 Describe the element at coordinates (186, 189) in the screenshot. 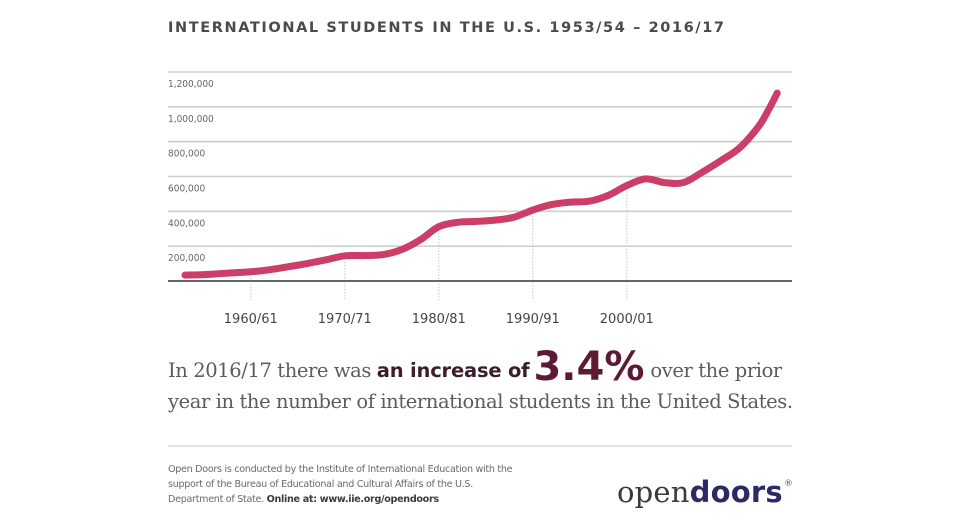

I see `y-tick-label: 600,000` at that location.